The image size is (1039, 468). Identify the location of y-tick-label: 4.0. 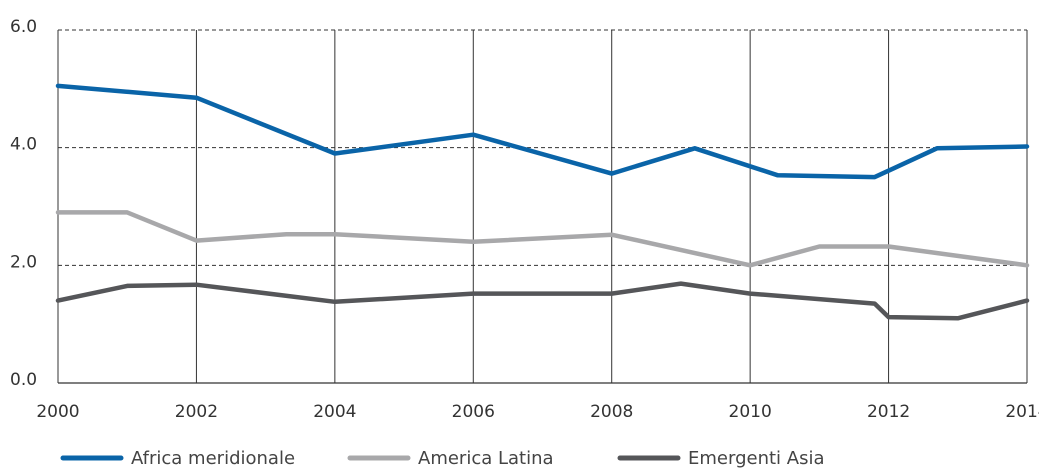
(23, 145).